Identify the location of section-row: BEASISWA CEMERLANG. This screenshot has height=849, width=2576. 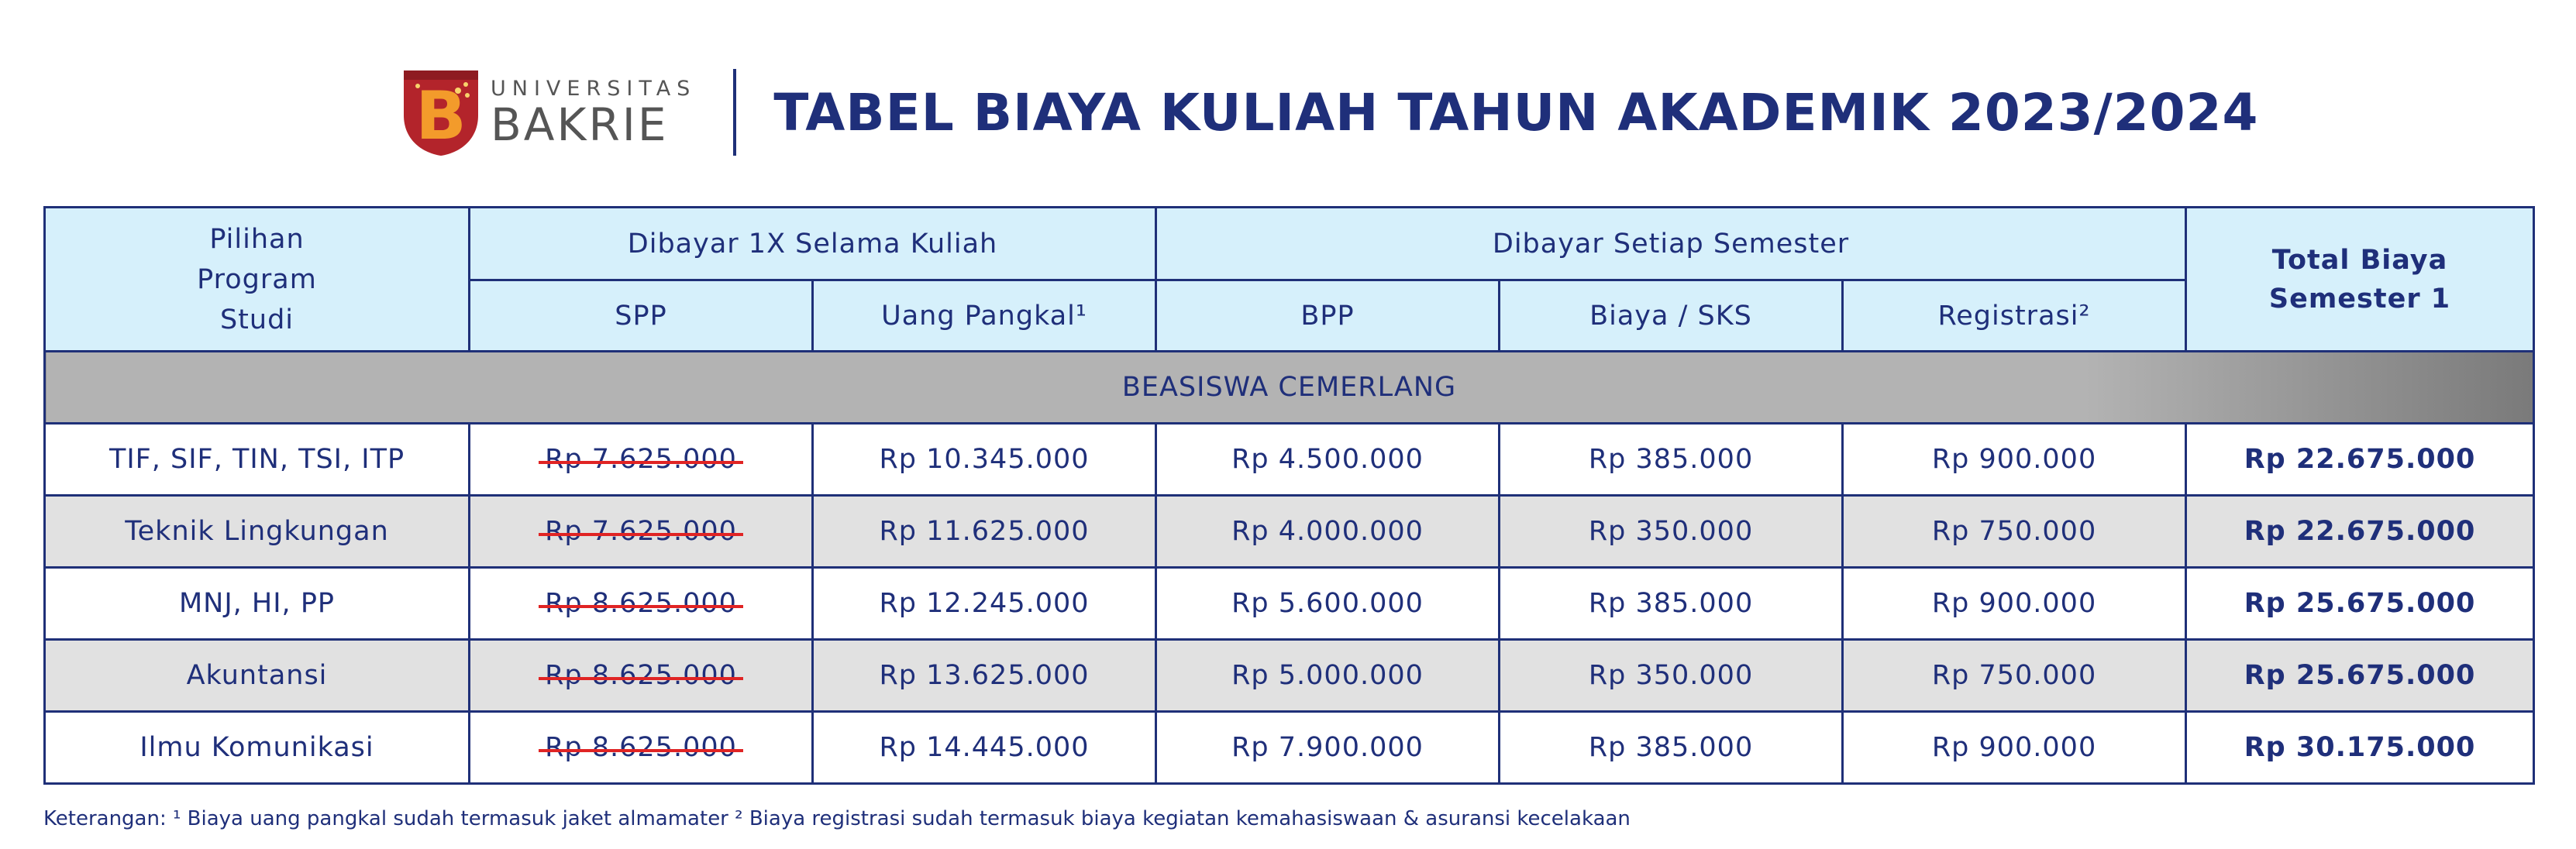
(1289, 387).